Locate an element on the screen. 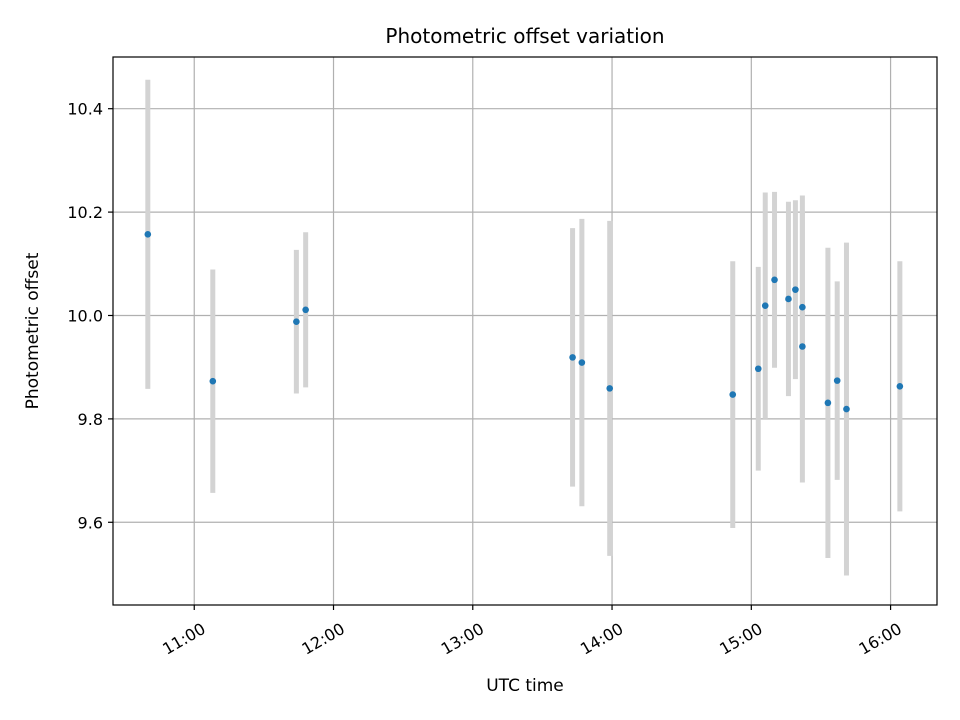  y-tick-label: 10.2 is located at coordinates (85, 212).